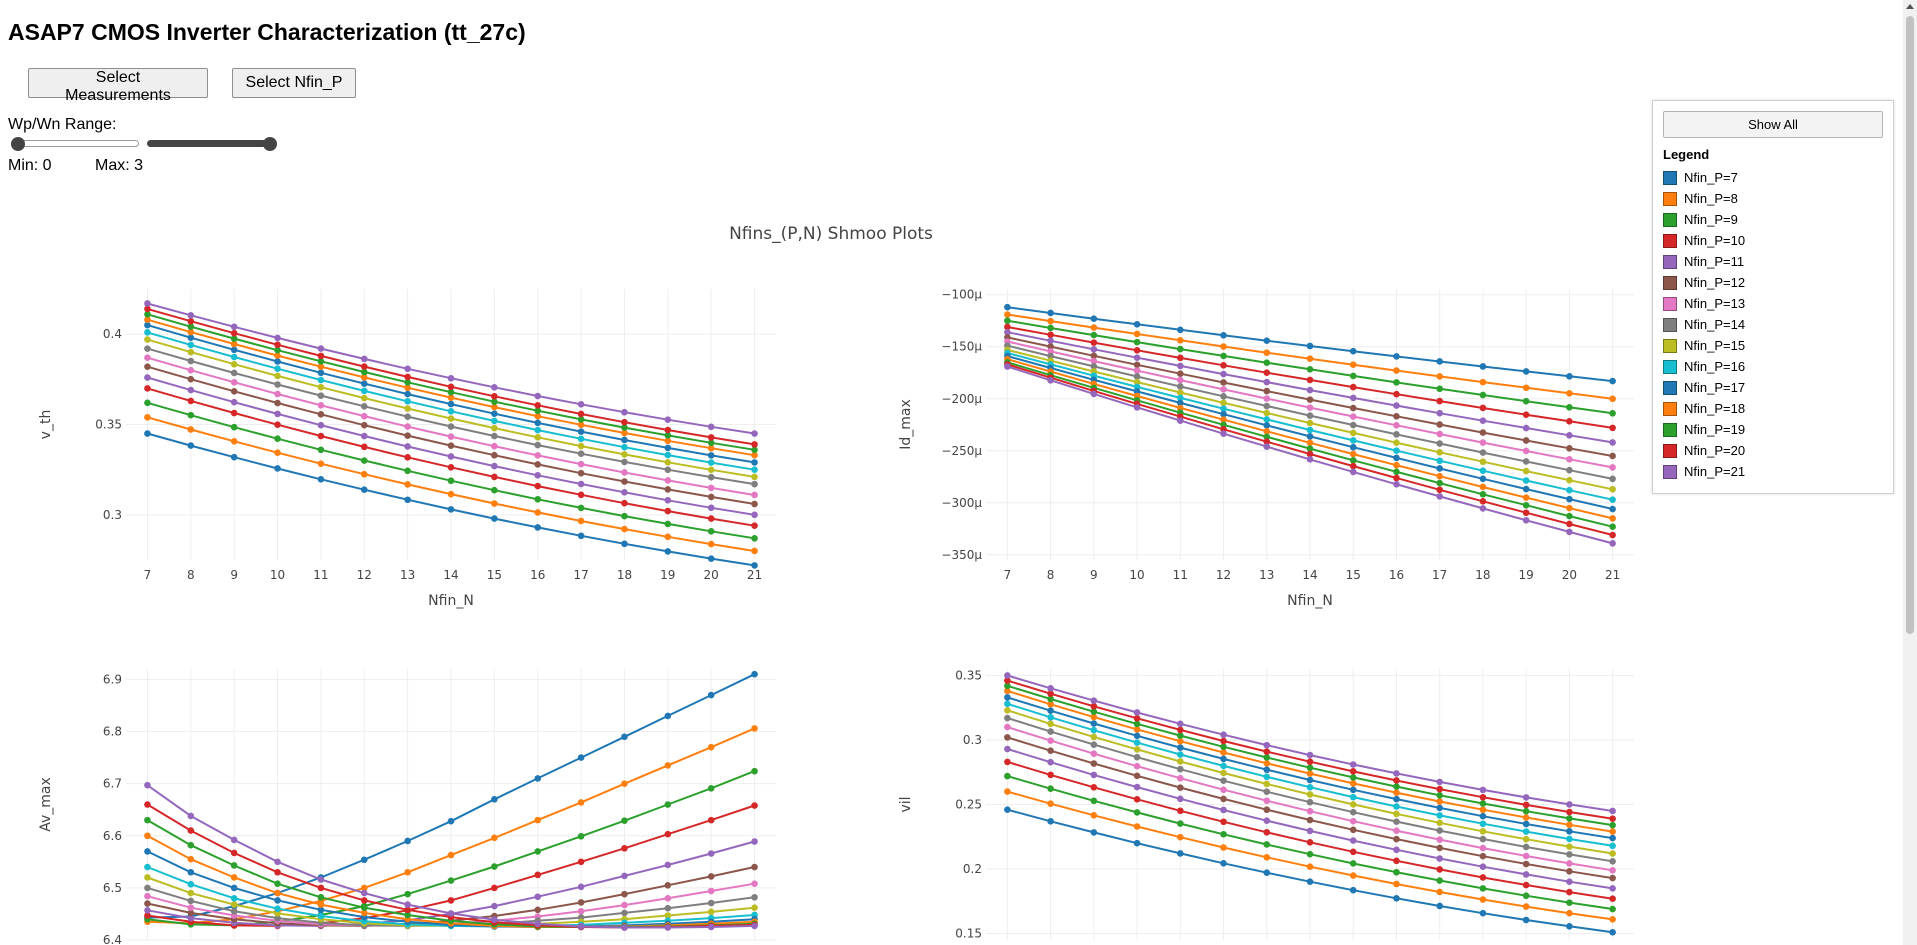  I want to click on scrollbar-thumb, so click(1910, 325).